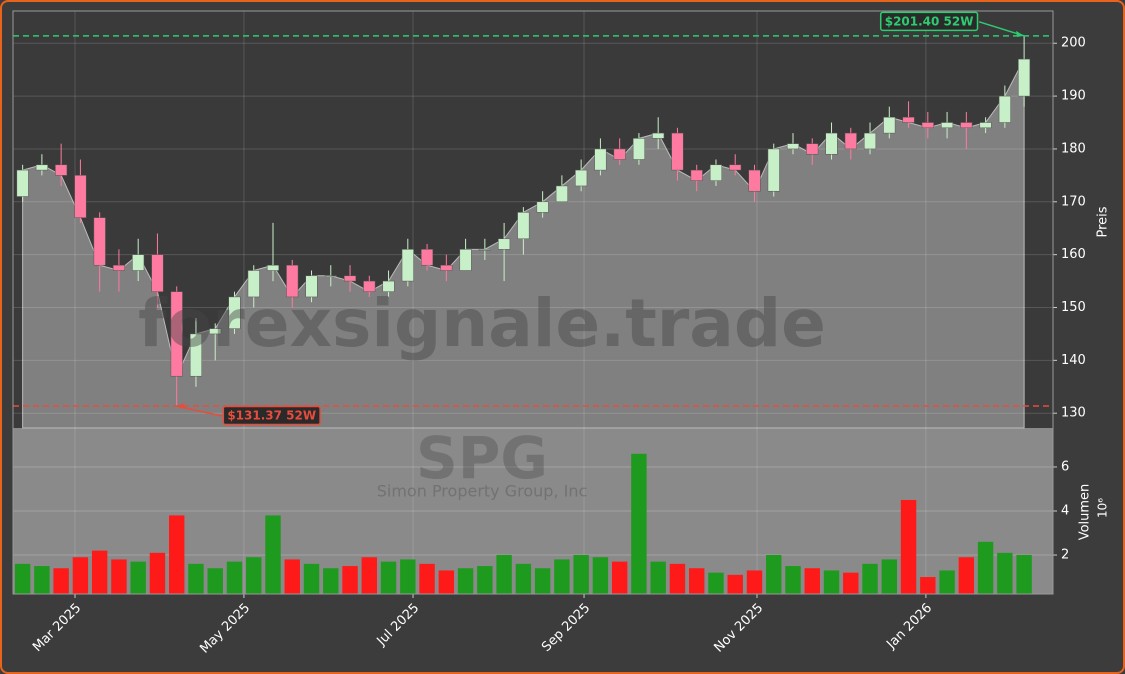 Image resolution: width=1125 pixels, height=674 pixels. Describe the element at coordinates (1073, 254) in the screenshot. I see `y-tick-label: 160` at that location.